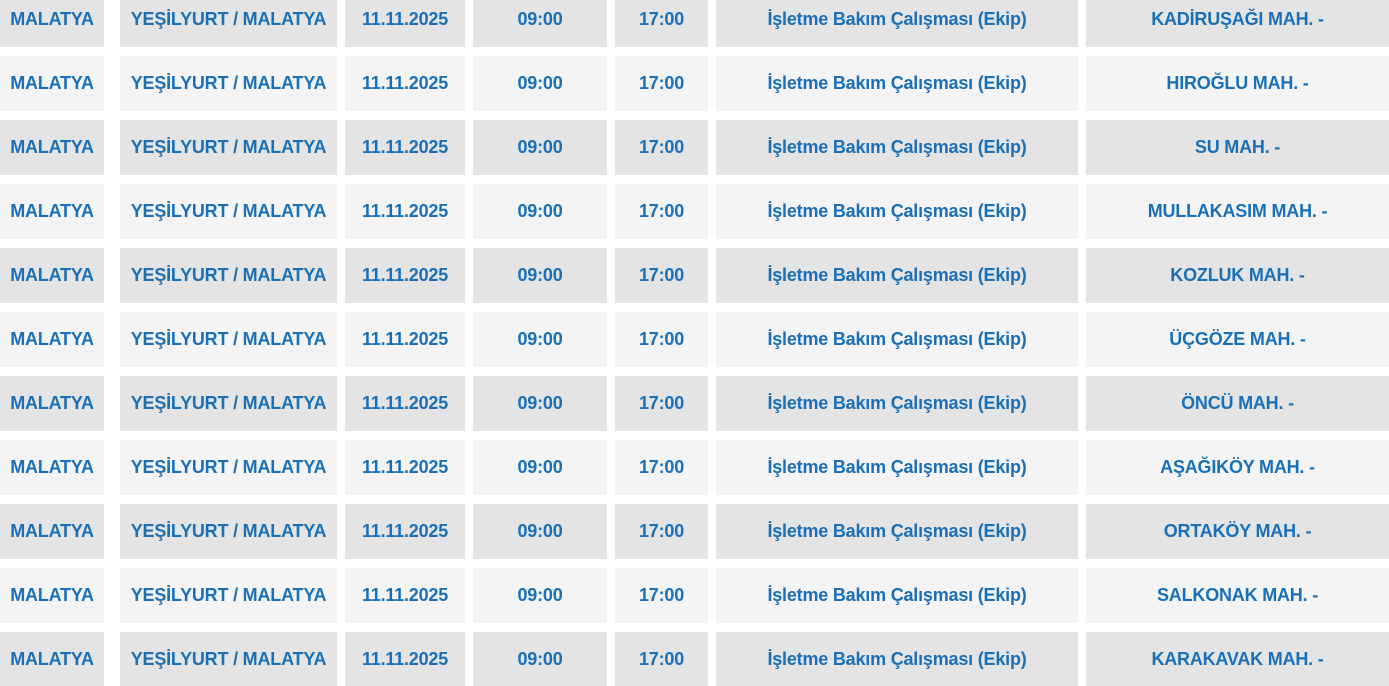  What do you see at coordinates (1237, 659) in the screenshot?
I see `cell-area: KARAKAVAK MAH. -` at bounding box center [1237, 659].